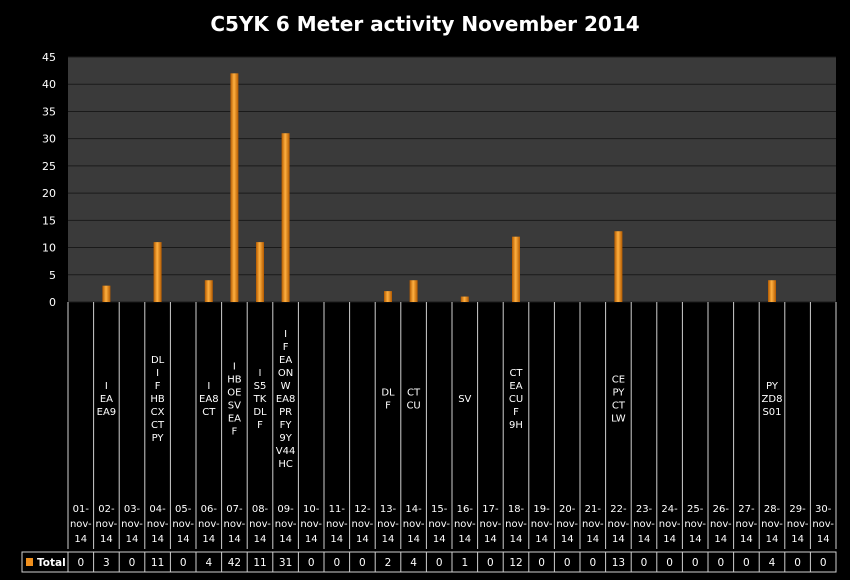 Image resolution: width=850 pixels, height=580 pixels. What do you see at coordinates (823, 509) in the screenshot?
I see `category-label: 30-` at bounding box center [823, 509].